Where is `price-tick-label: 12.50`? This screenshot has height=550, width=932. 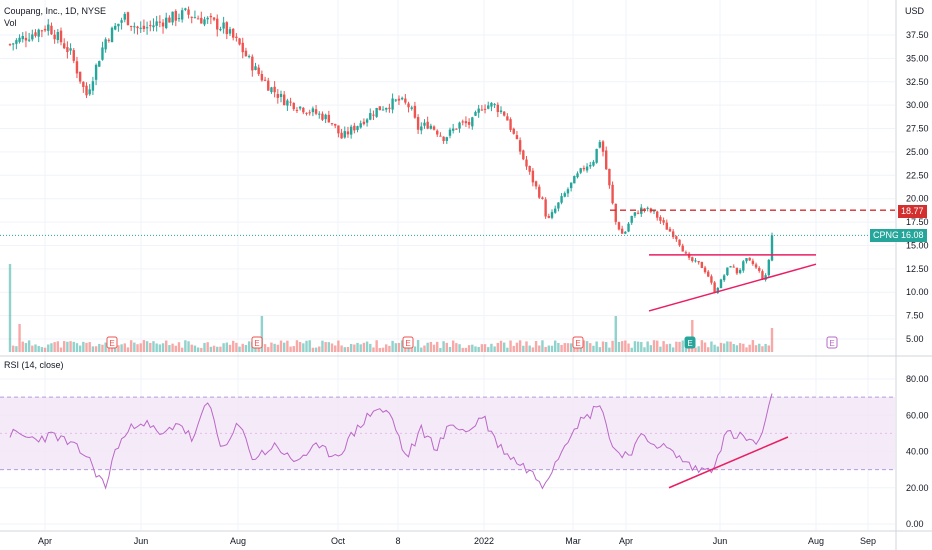 price-tick-label: 12.50 is located at coordinates (917, 269).